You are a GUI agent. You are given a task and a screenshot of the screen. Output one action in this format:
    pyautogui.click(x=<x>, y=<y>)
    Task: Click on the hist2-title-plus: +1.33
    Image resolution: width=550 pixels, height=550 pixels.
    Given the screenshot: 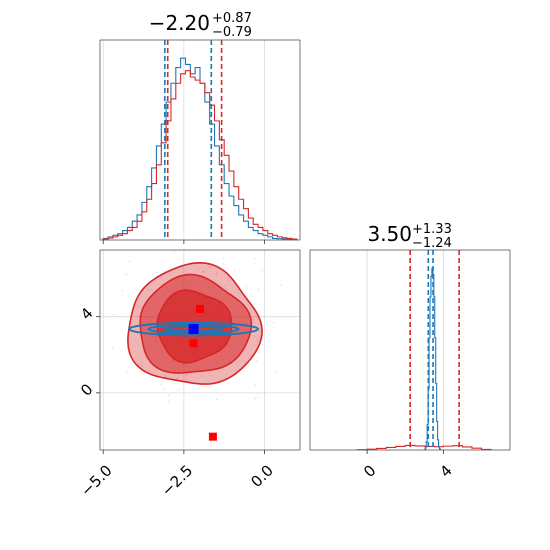 What is the action you would take?
    pyautogui.click(x=432, y=229)
    